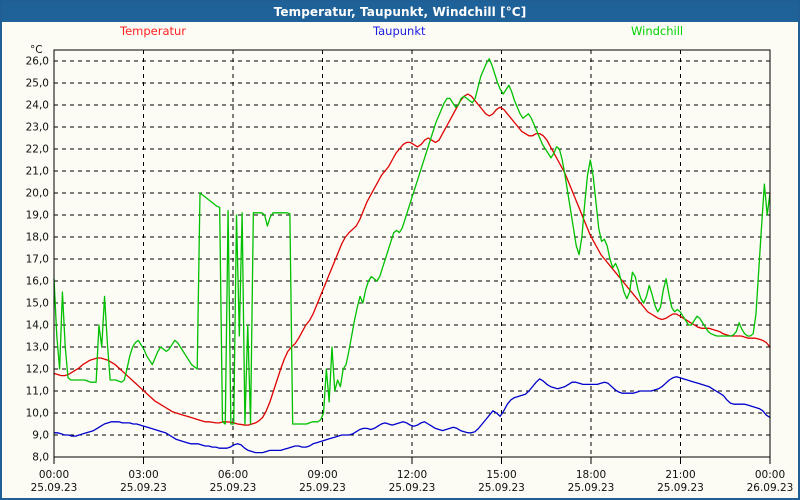  What do you see at coordinates (37, 326) in the screenshot?
I see `svg-text: 14,0` at bounding box center [37, 326].